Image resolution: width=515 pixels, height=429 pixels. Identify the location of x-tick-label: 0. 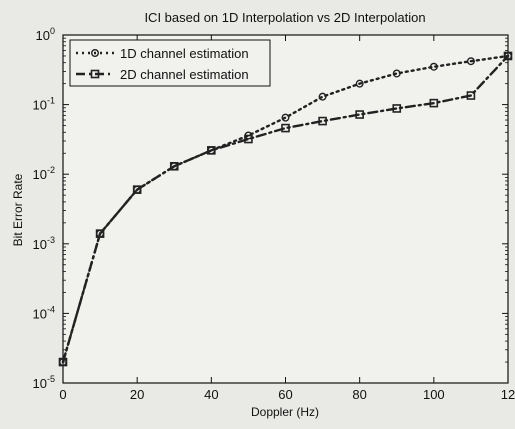
(62, 394).